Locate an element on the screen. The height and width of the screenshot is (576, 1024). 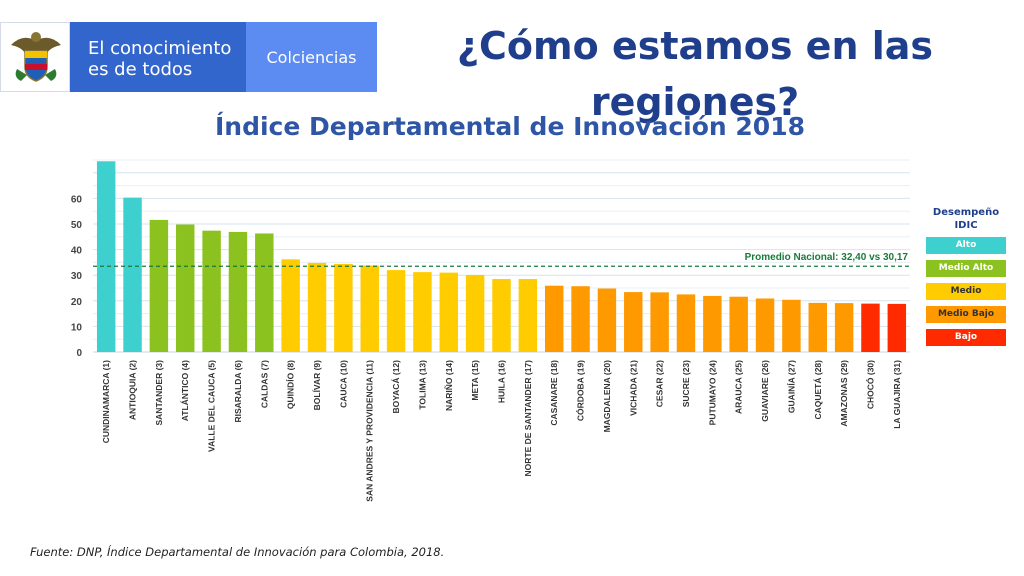
category-label: SANTANDER (3) is located at coordinates (159, 393).